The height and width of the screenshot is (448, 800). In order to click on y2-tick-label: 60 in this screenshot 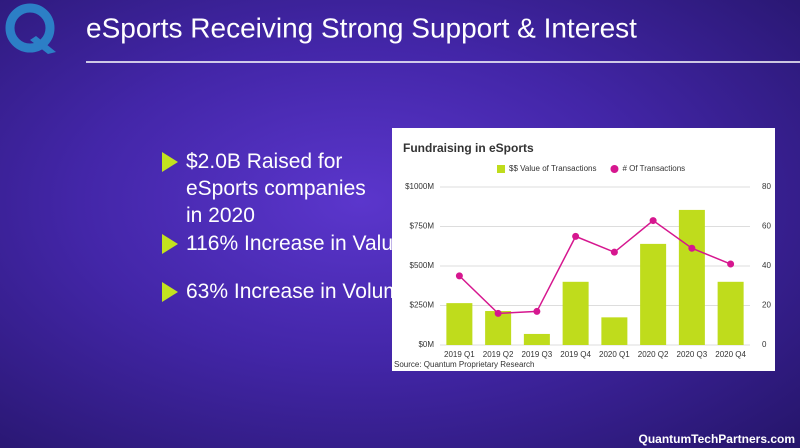, I will do `click(766, 226)`.